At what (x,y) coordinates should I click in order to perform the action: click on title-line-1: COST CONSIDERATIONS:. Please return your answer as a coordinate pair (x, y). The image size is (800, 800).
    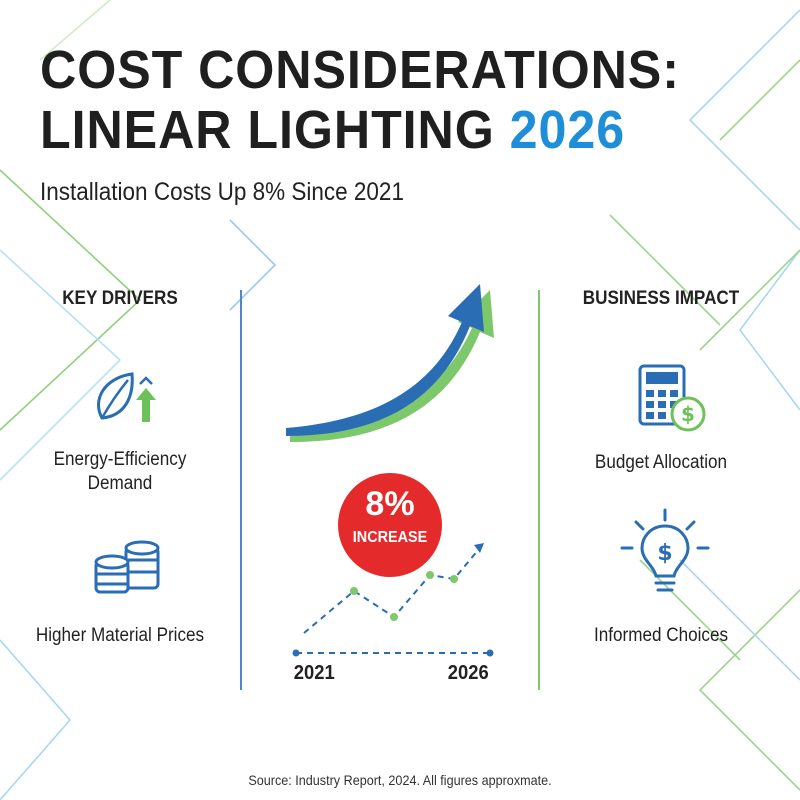
    Looking at the image, I should click on (360, 70).